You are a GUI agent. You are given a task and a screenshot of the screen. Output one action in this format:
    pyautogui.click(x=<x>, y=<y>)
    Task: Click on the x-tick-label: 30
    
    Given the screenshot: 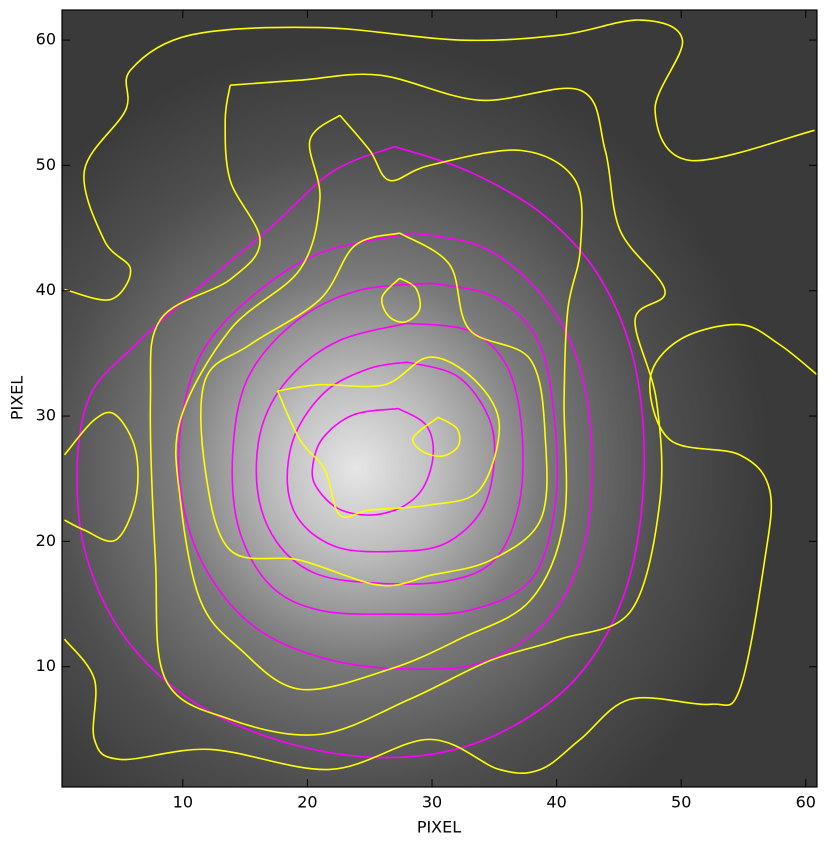 What is the action you would take?
    pyautogui.click(x=432, y=802)
    